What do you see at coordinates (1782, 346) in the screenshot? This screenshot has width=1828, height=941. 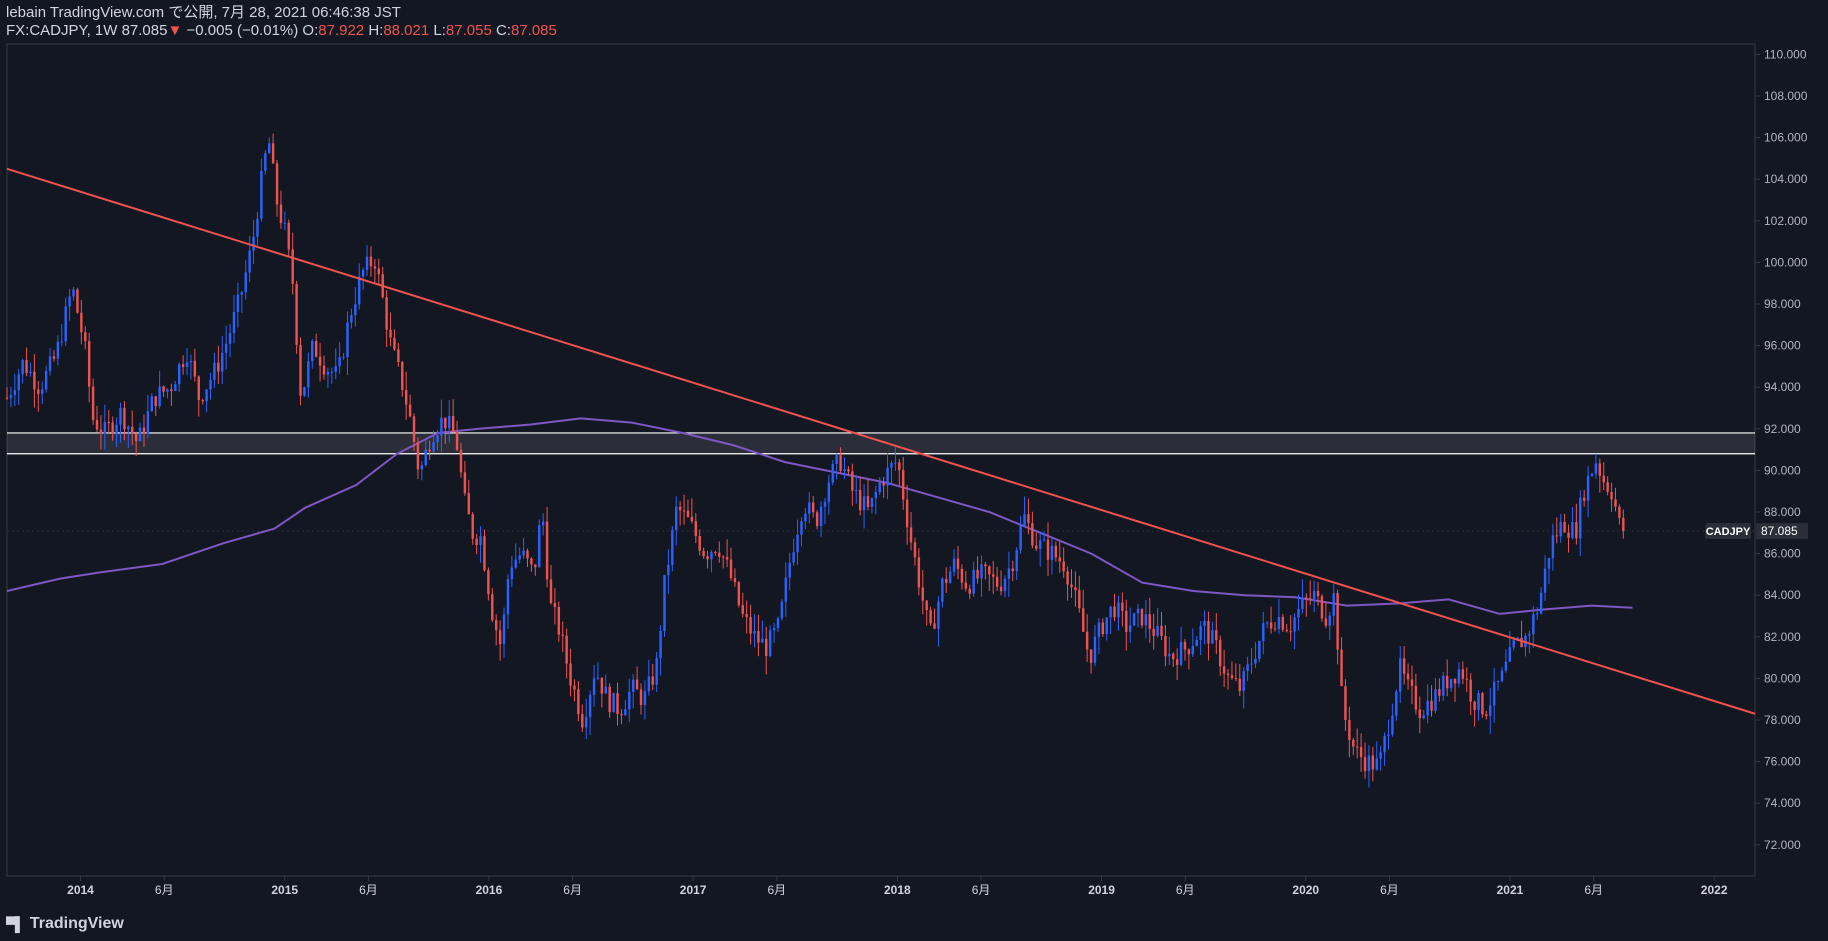 I see `y-tick-label: 96.000` at bounding box center [1782, 346].